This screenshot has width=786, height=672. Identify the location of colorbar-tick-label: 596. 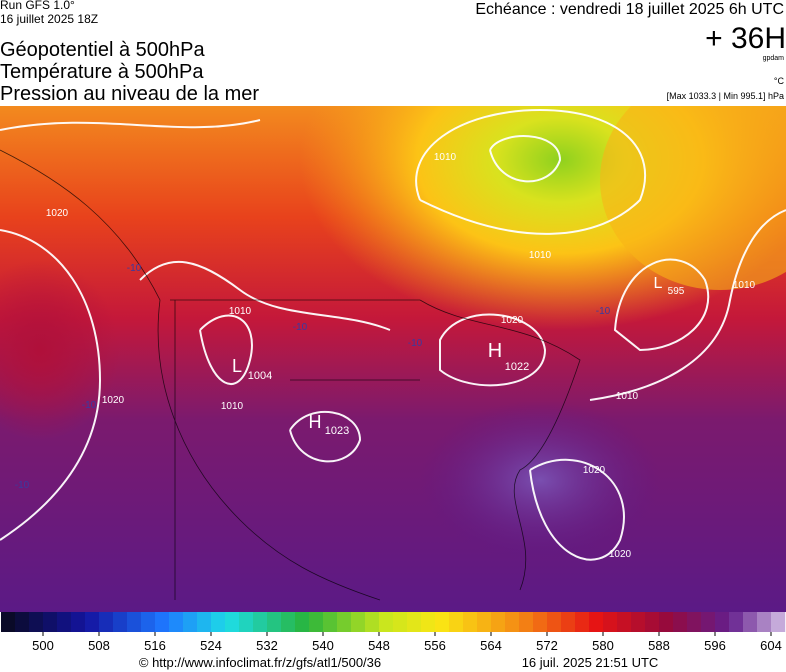
(715, 645).